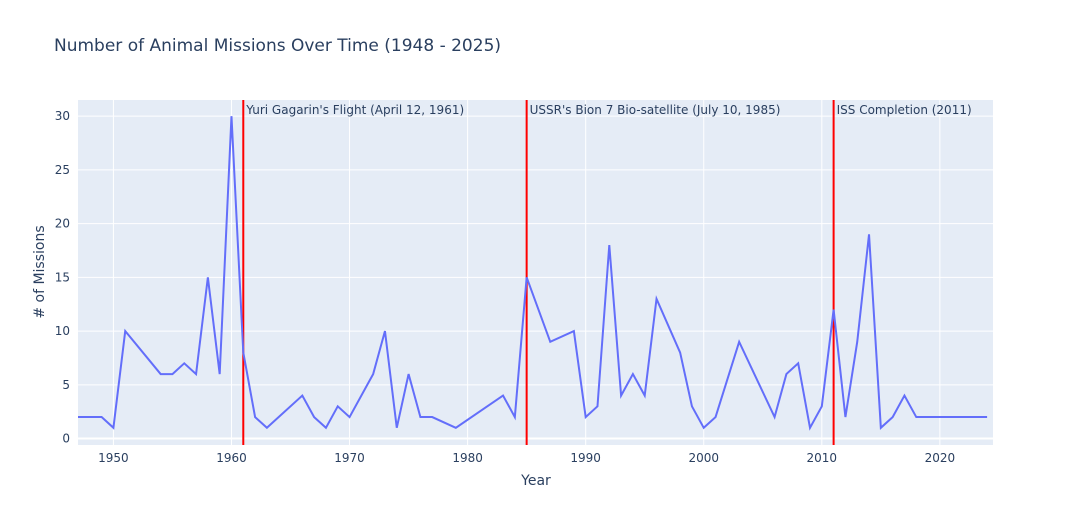 The image size is (1073, 525). I want to click on x-tick-label: 1950, so click(113, 458).